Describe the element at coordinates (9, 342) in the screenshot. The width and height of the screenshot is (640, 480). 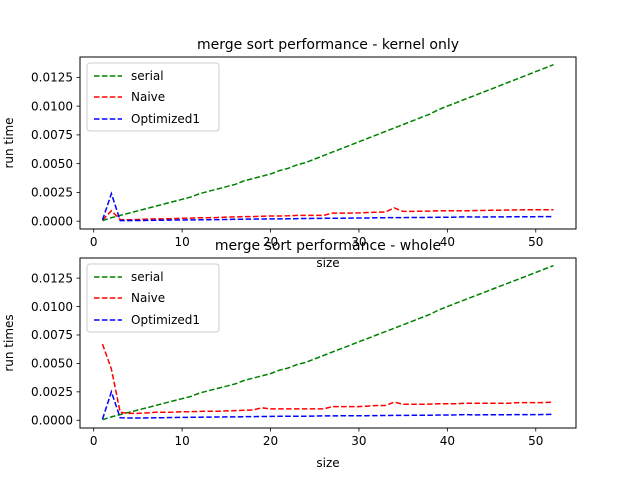
I see `y-axis-label: run times` at that location.